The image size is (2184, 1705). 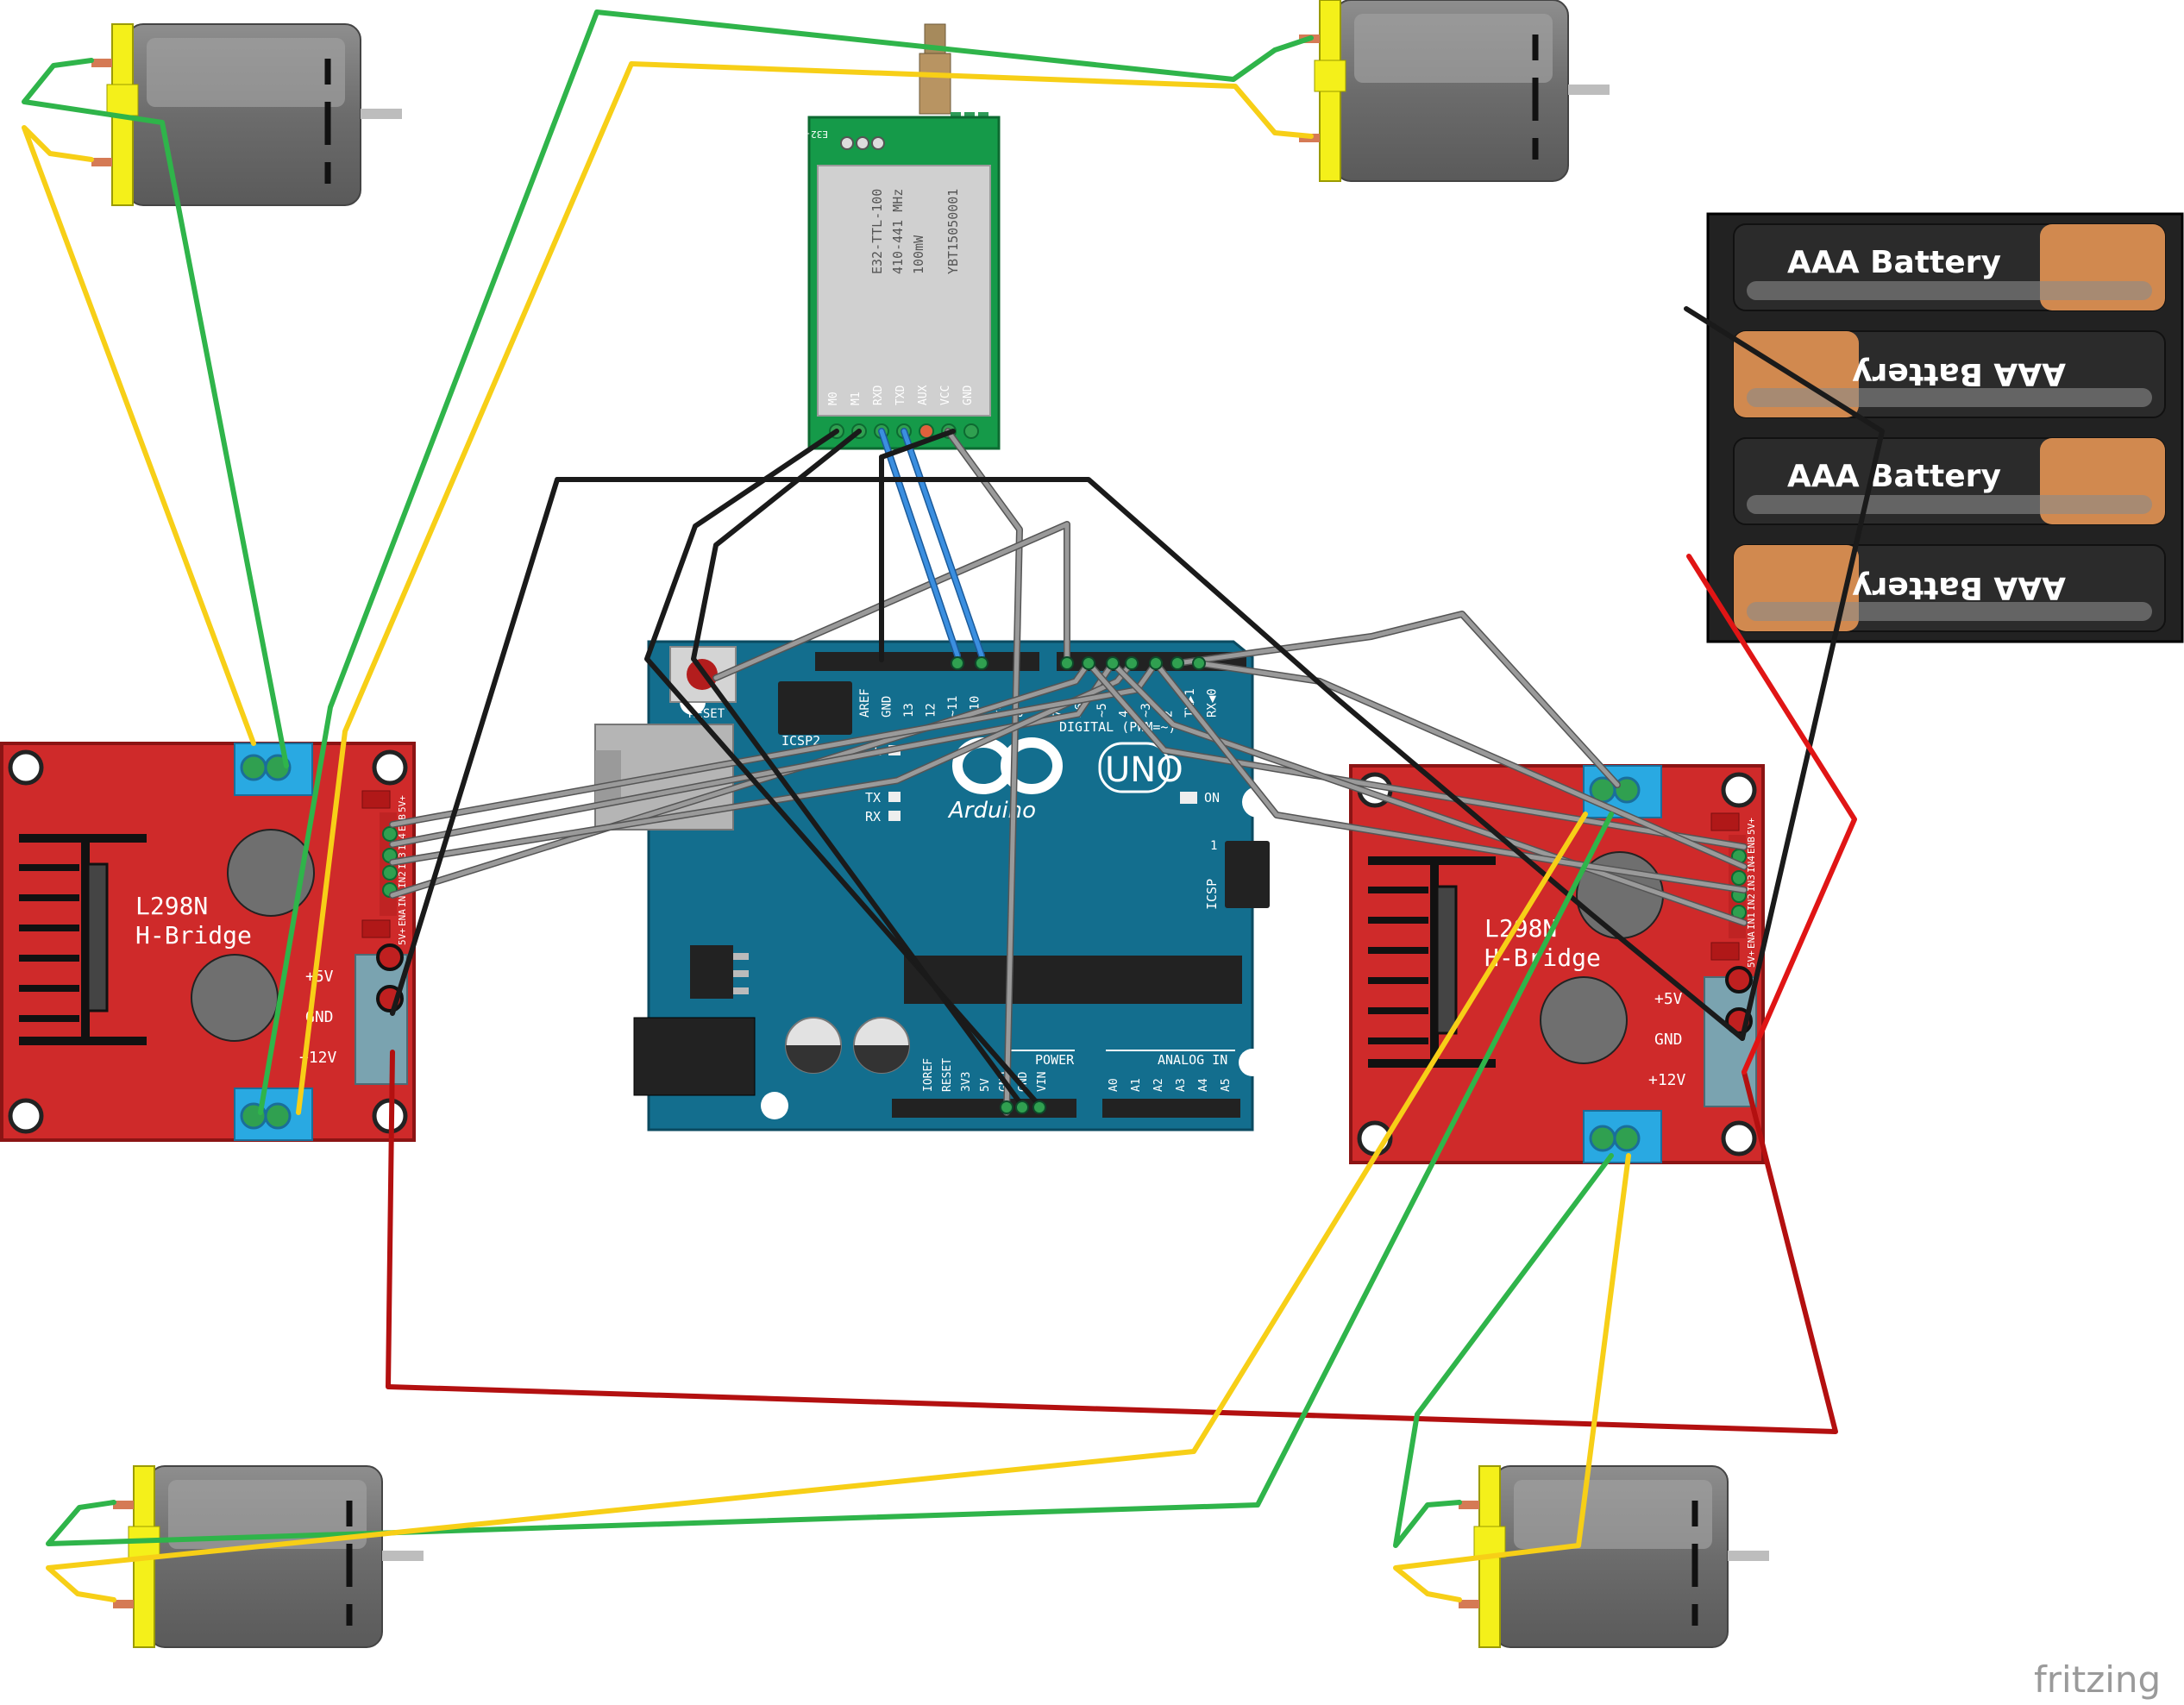 I want to click on arduino-power-pin-label: IOREF, so click(x=929, y=1075).